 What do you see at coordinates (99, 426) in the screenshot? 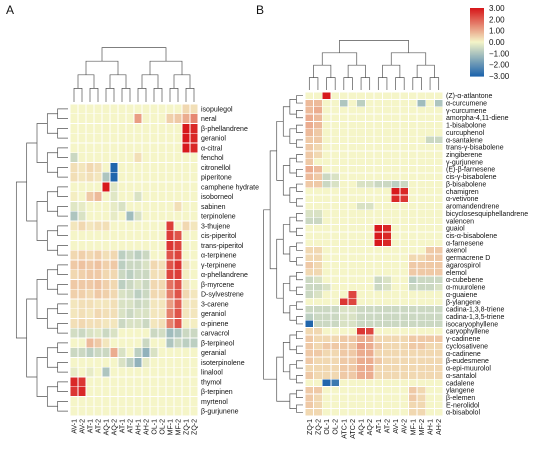
I see `column-label: AT-2` at bounding box center [99, 426].